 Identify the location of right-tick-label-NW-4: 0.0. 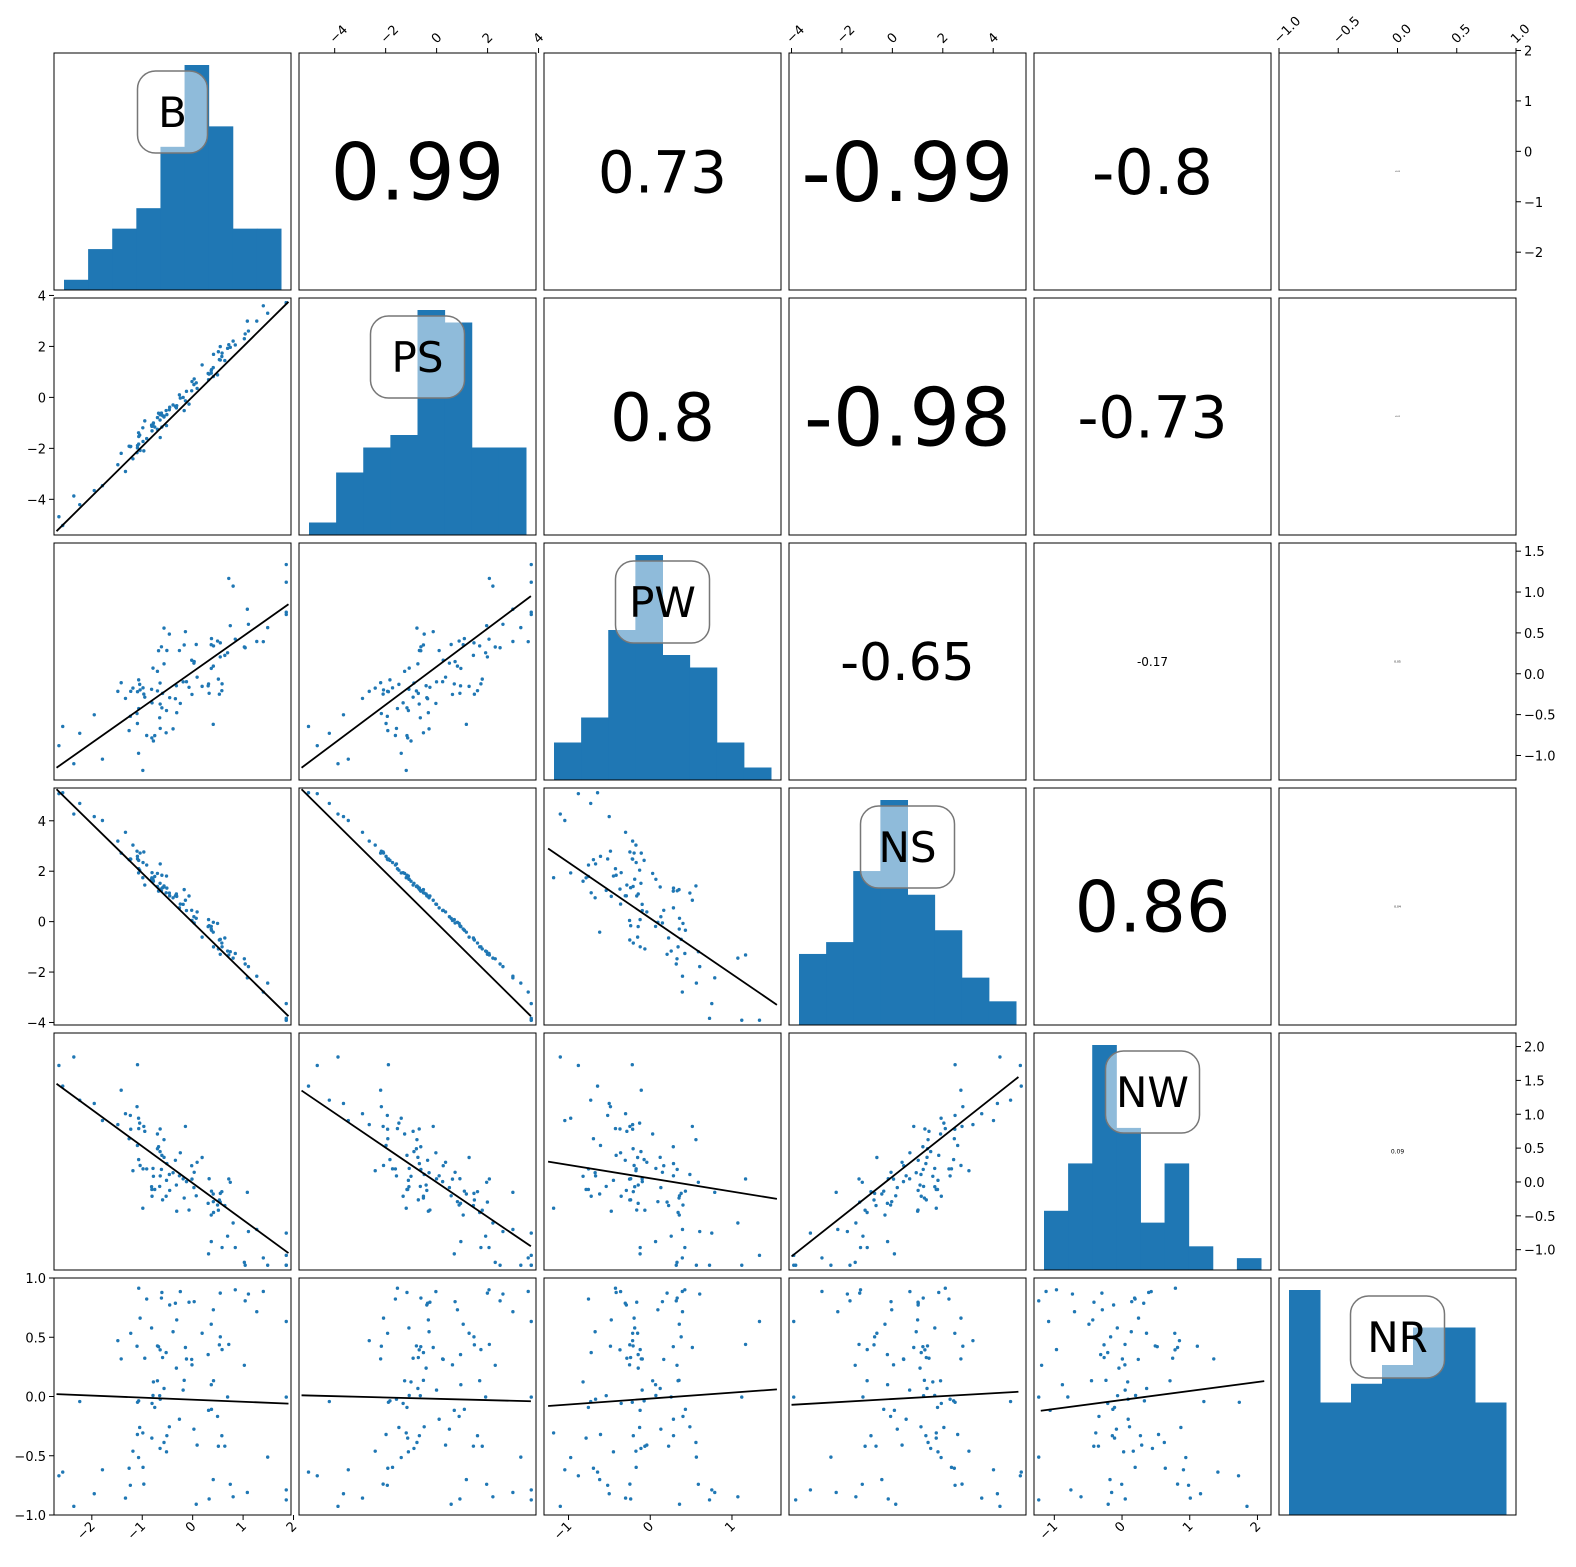
(1534, 1183).